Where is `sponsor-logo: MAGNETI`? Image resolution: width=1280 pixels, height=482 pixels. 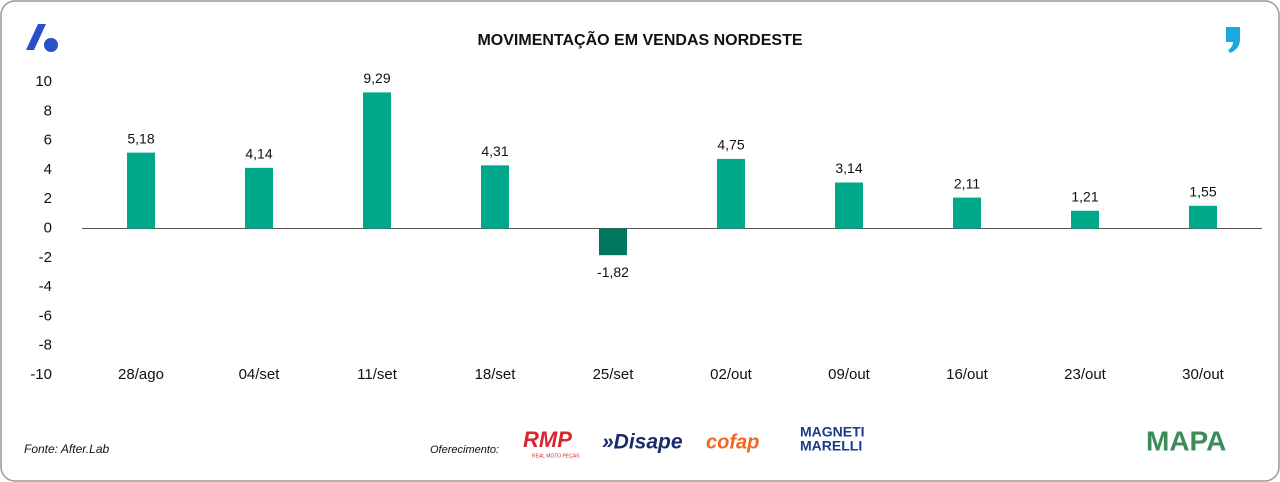 sponsor-logo: MAGNETI is located at coordinates (832, 432).